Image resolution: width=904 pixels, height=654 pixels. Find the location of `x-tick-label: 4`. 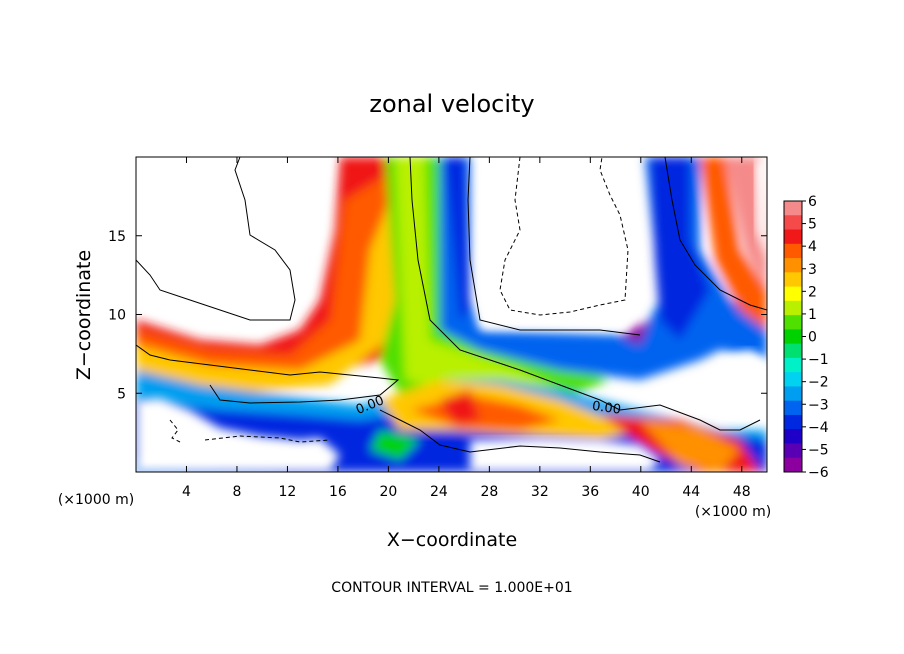

x-tick-label: 4 is located at coordinates (186, 492).